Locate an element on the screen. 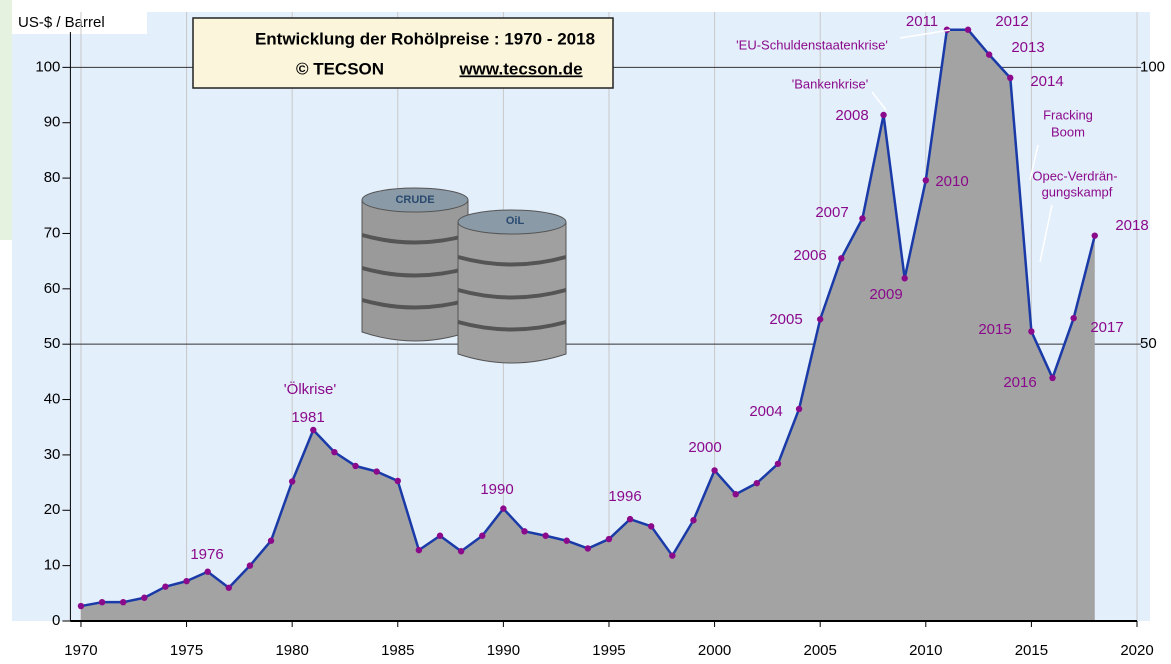  y-tick-label: 100 is located at coordinates (47, 66).